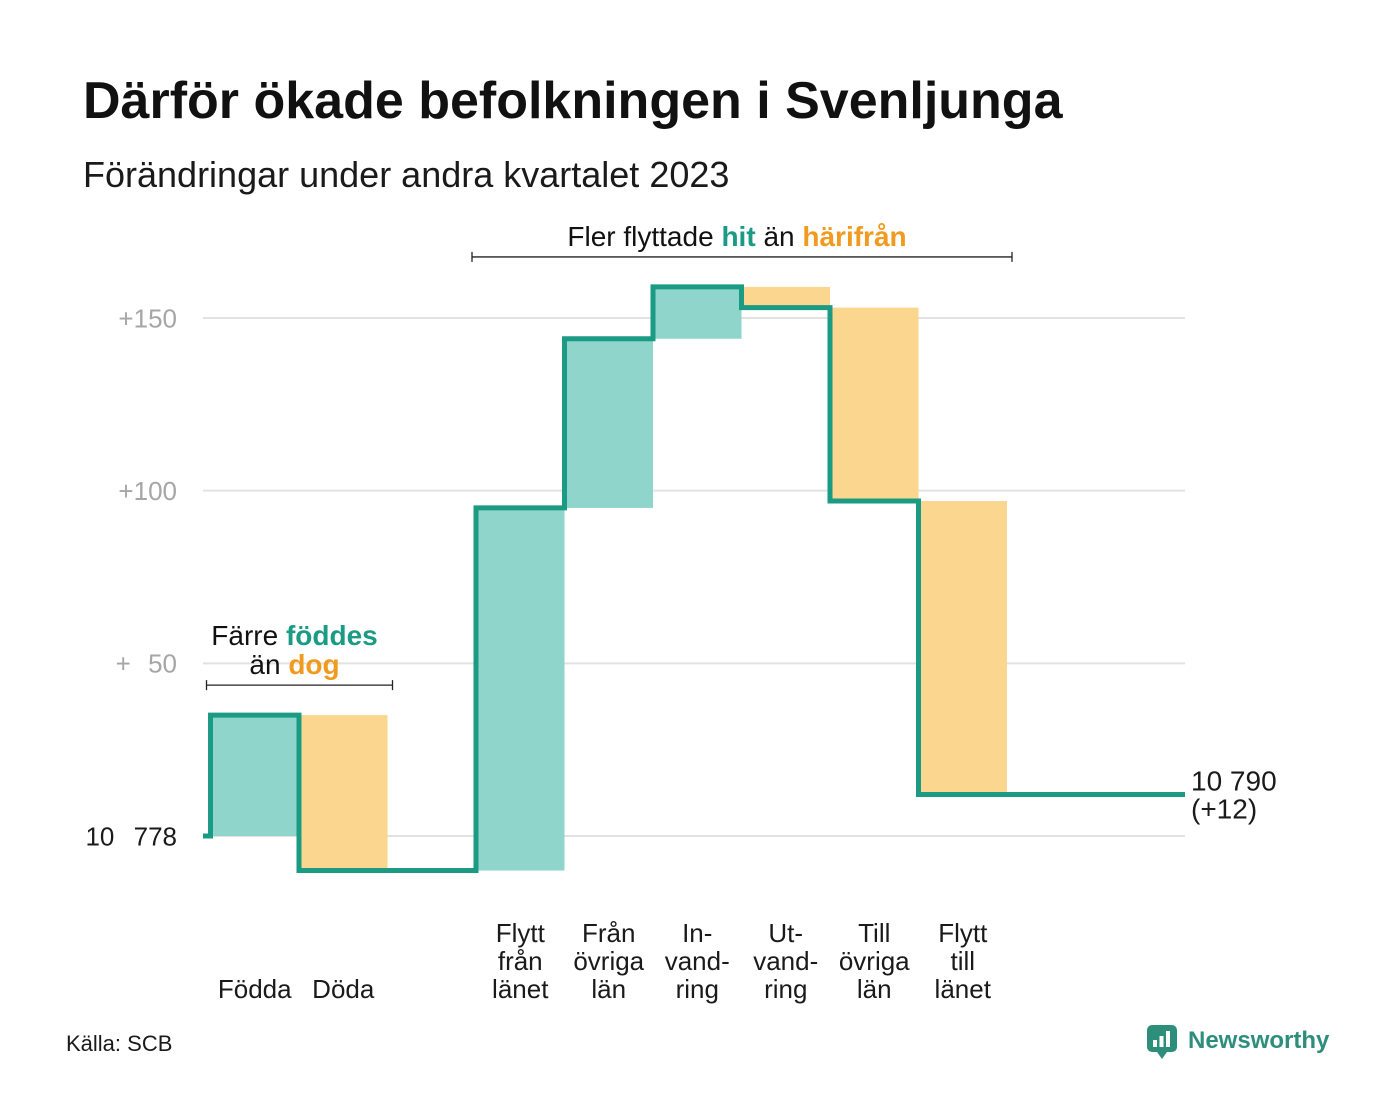 The height and width of the screenshot is (1120, 1400). I want to click on x-axis-label: Födda, so click(255, 989).